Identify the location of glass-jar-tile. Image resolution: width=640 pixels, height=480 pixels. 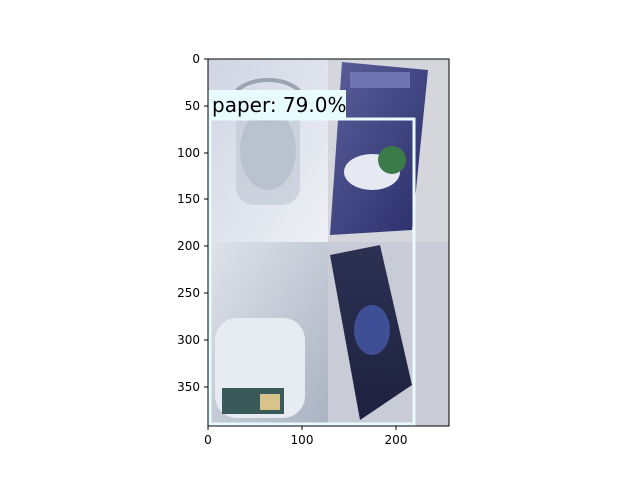
(268, 150).